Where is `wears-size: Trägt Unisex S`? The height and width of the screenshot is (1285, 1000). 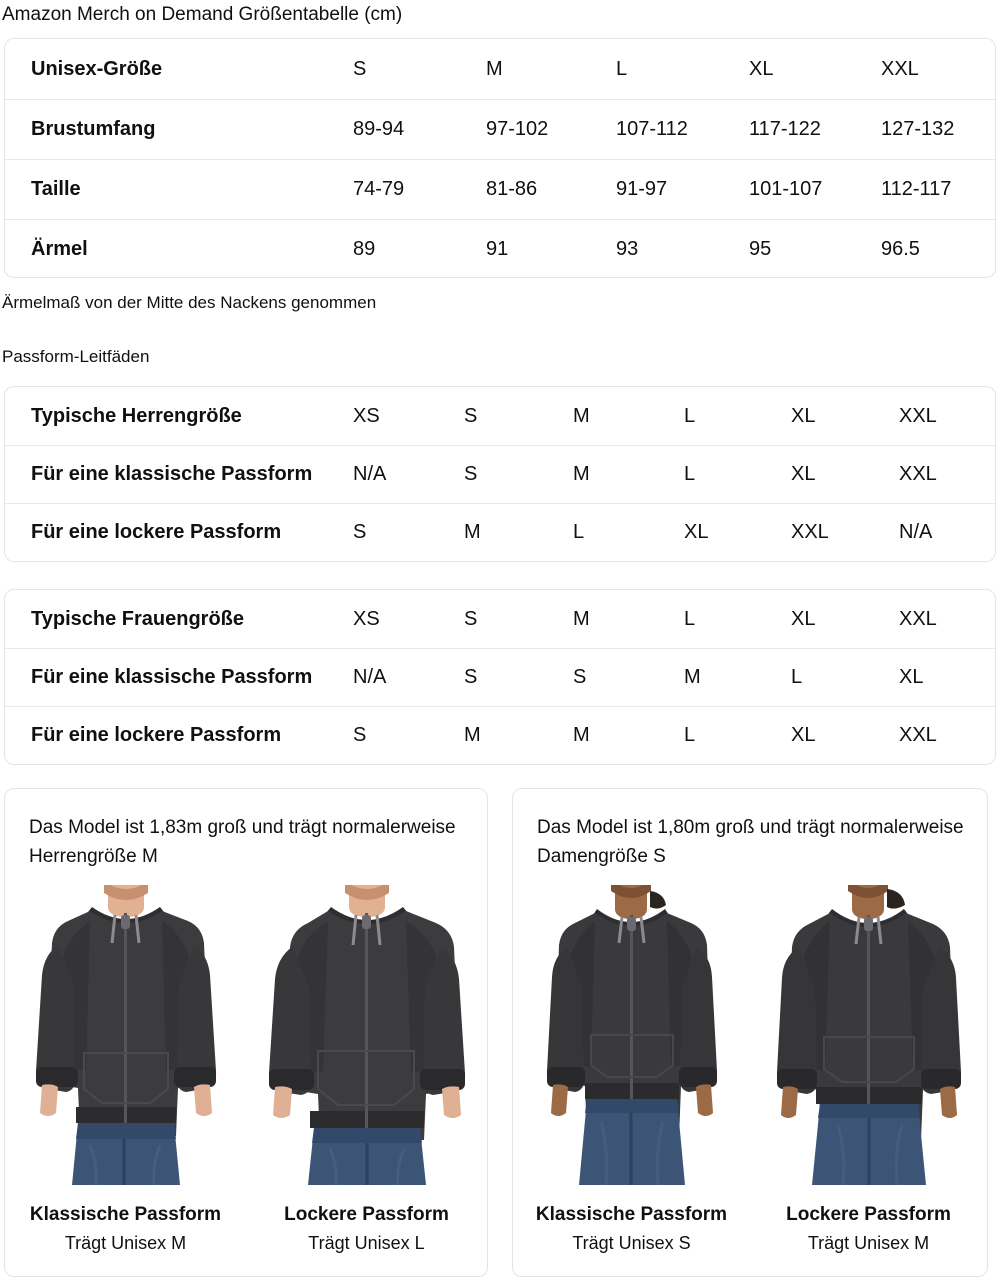
wears-size: Trägt Unisex S is located at coordinates (631, 1243).